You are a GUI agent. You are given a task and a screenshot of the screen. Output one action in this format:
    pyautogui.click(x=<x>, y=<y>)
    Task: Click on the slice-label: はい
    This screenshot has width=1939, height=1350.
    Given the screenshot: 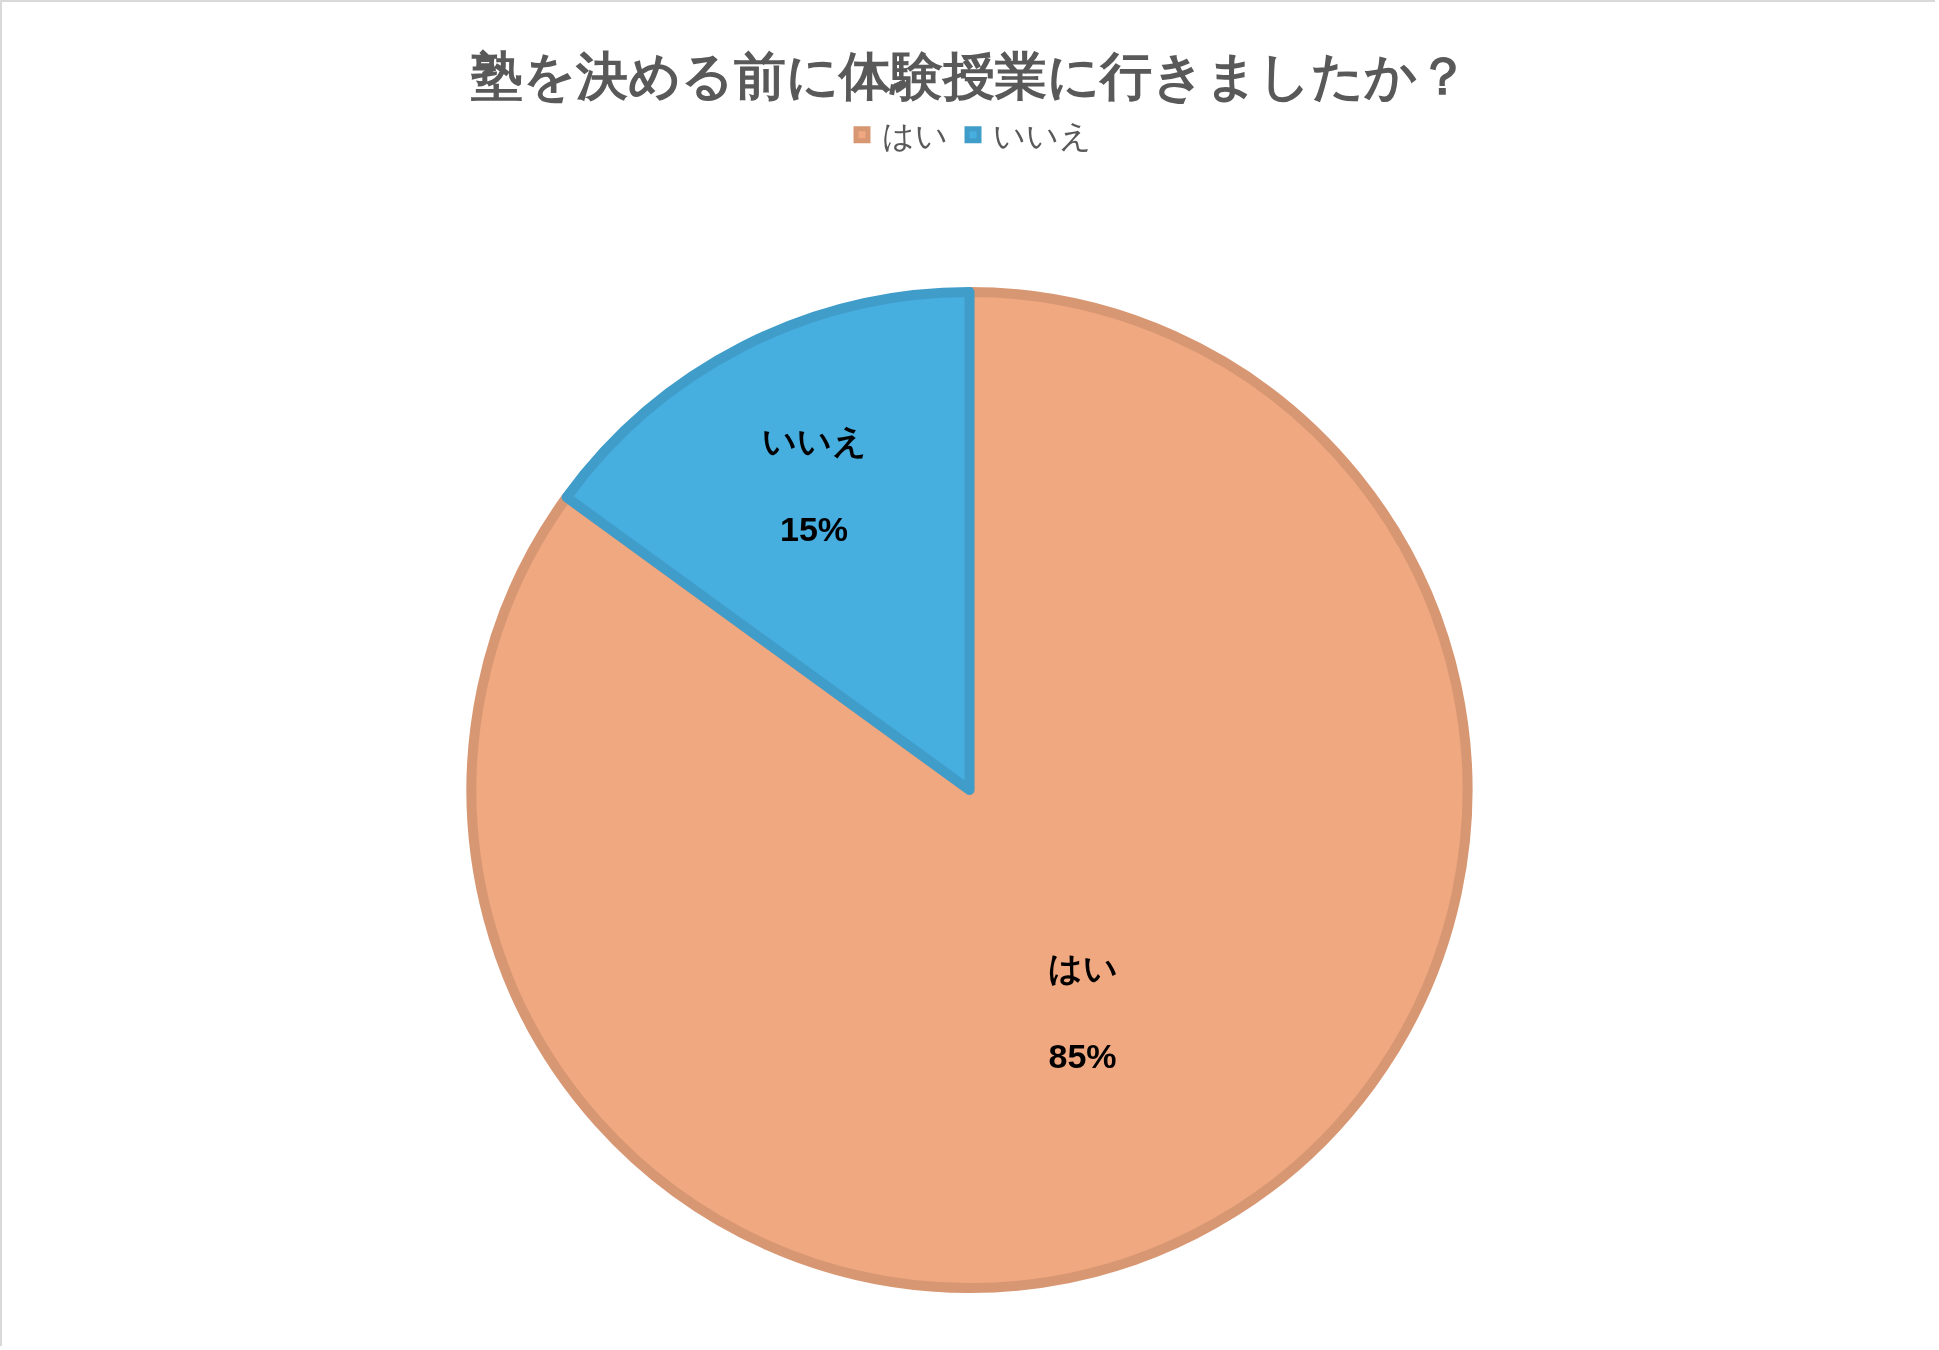 What is the action you would take?
    pyautogui.click(x=1082, y=967)
    